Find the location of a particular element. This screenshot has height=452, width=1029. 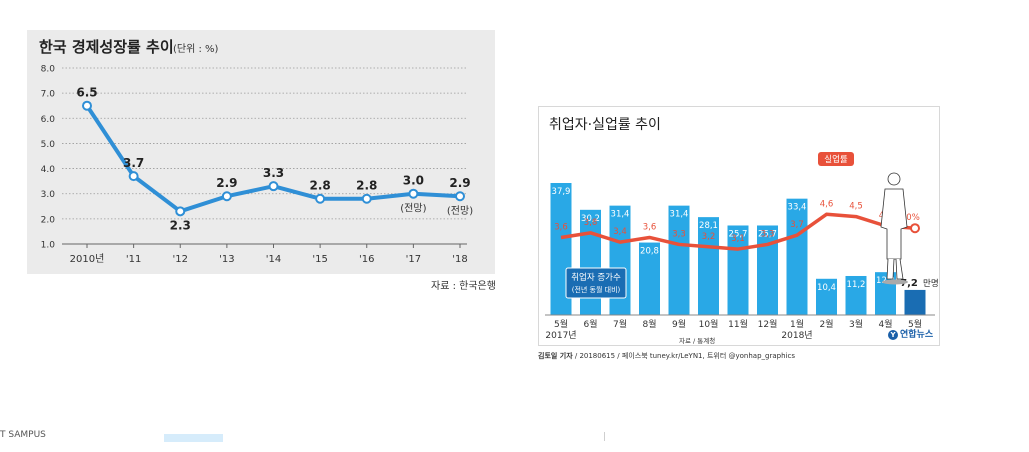

line-legend-label: 실업률 is located at coordinates (836, 159).